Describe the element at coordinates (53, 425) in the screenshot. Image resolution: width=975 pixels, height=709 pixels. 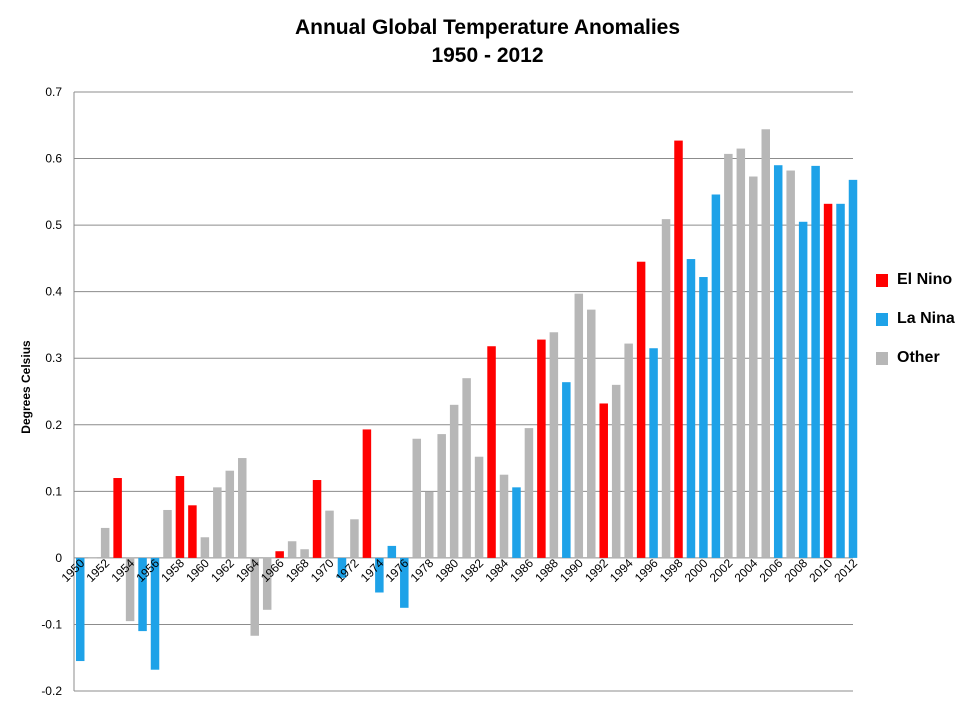
I see `y-tick-label: 0.2` at that location.